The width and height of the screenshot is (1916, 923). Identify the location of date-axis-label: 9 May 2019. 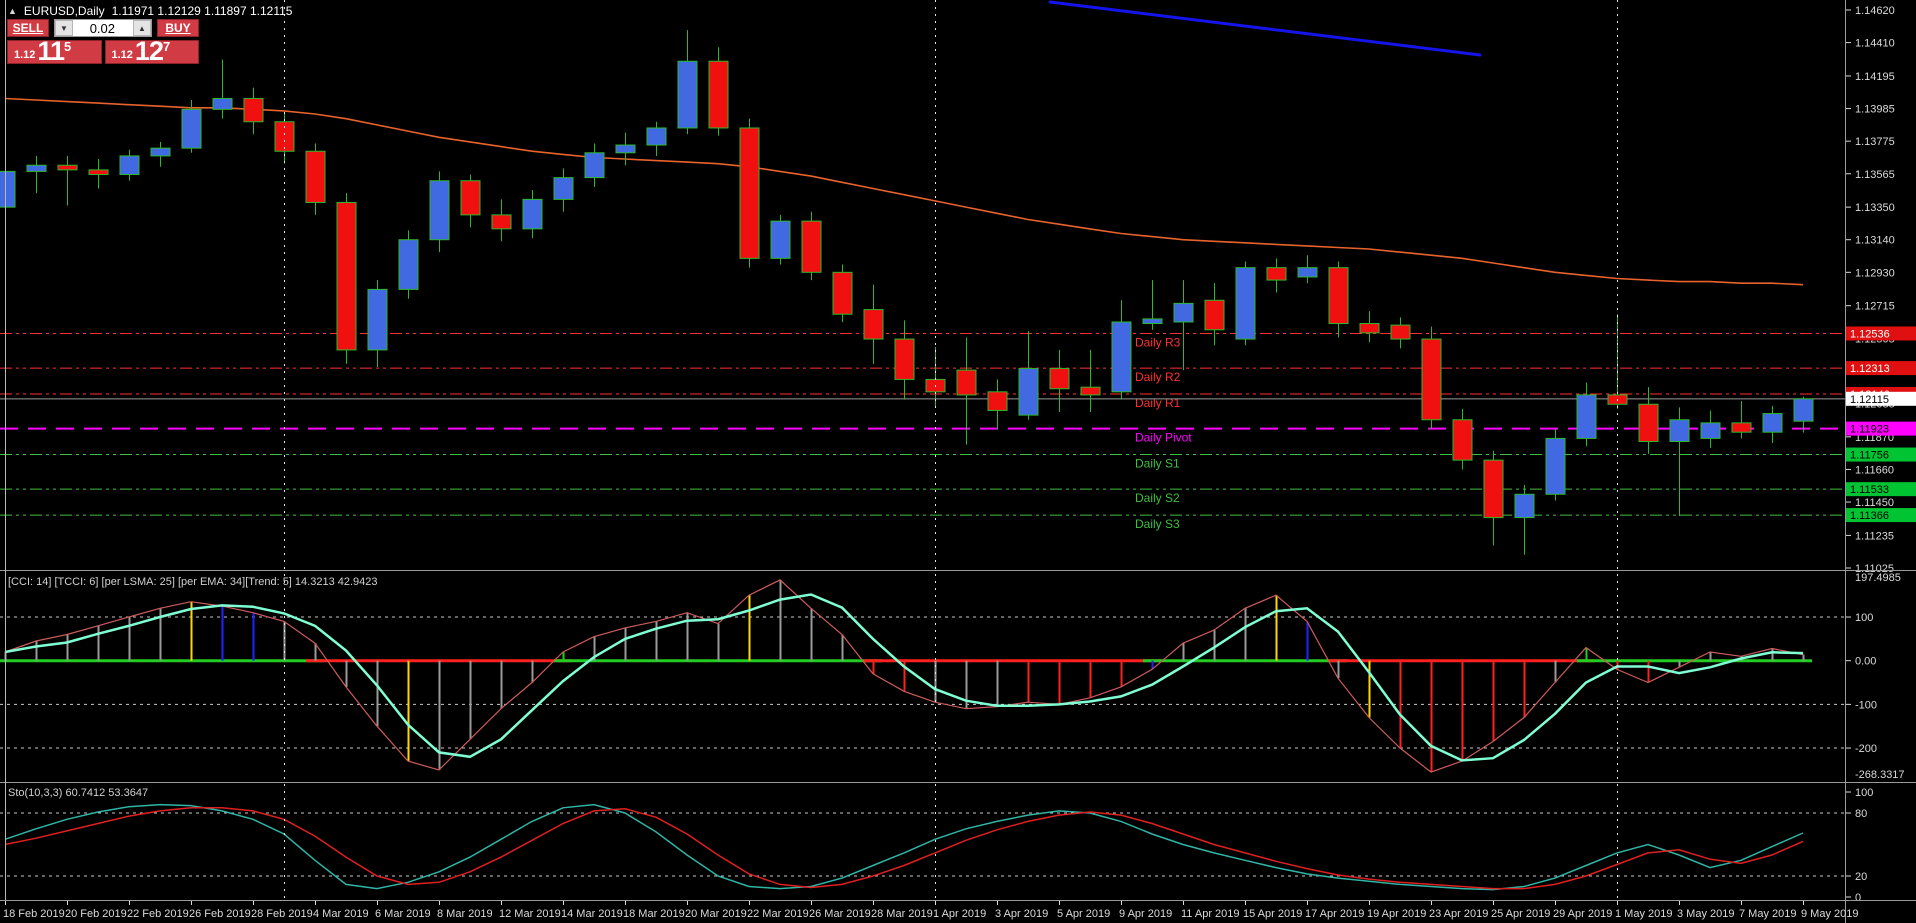
(1829, 914).